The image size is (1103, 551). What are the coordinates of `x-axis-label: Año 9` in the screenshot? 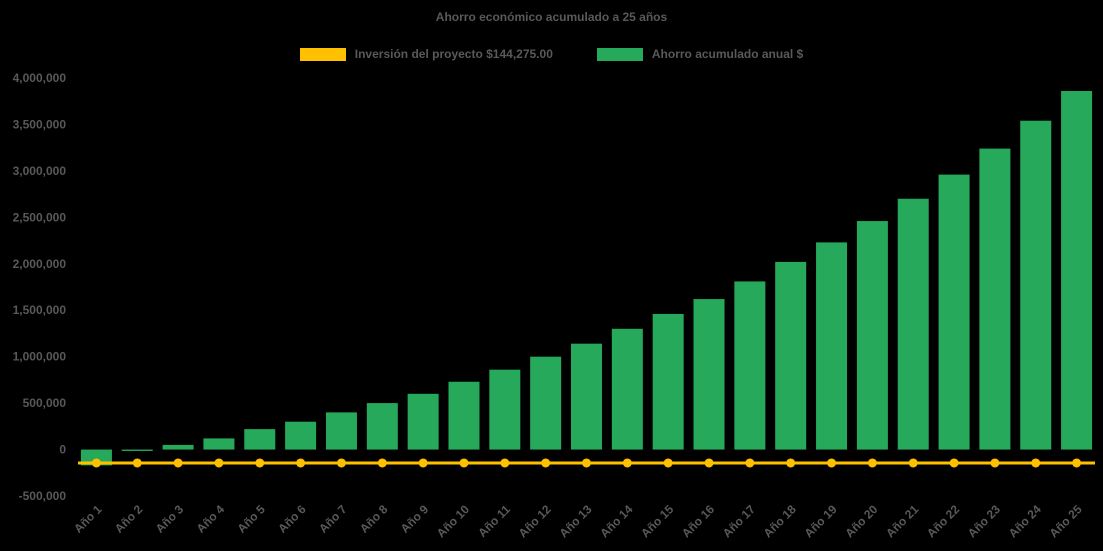 It's located at (415, 519).